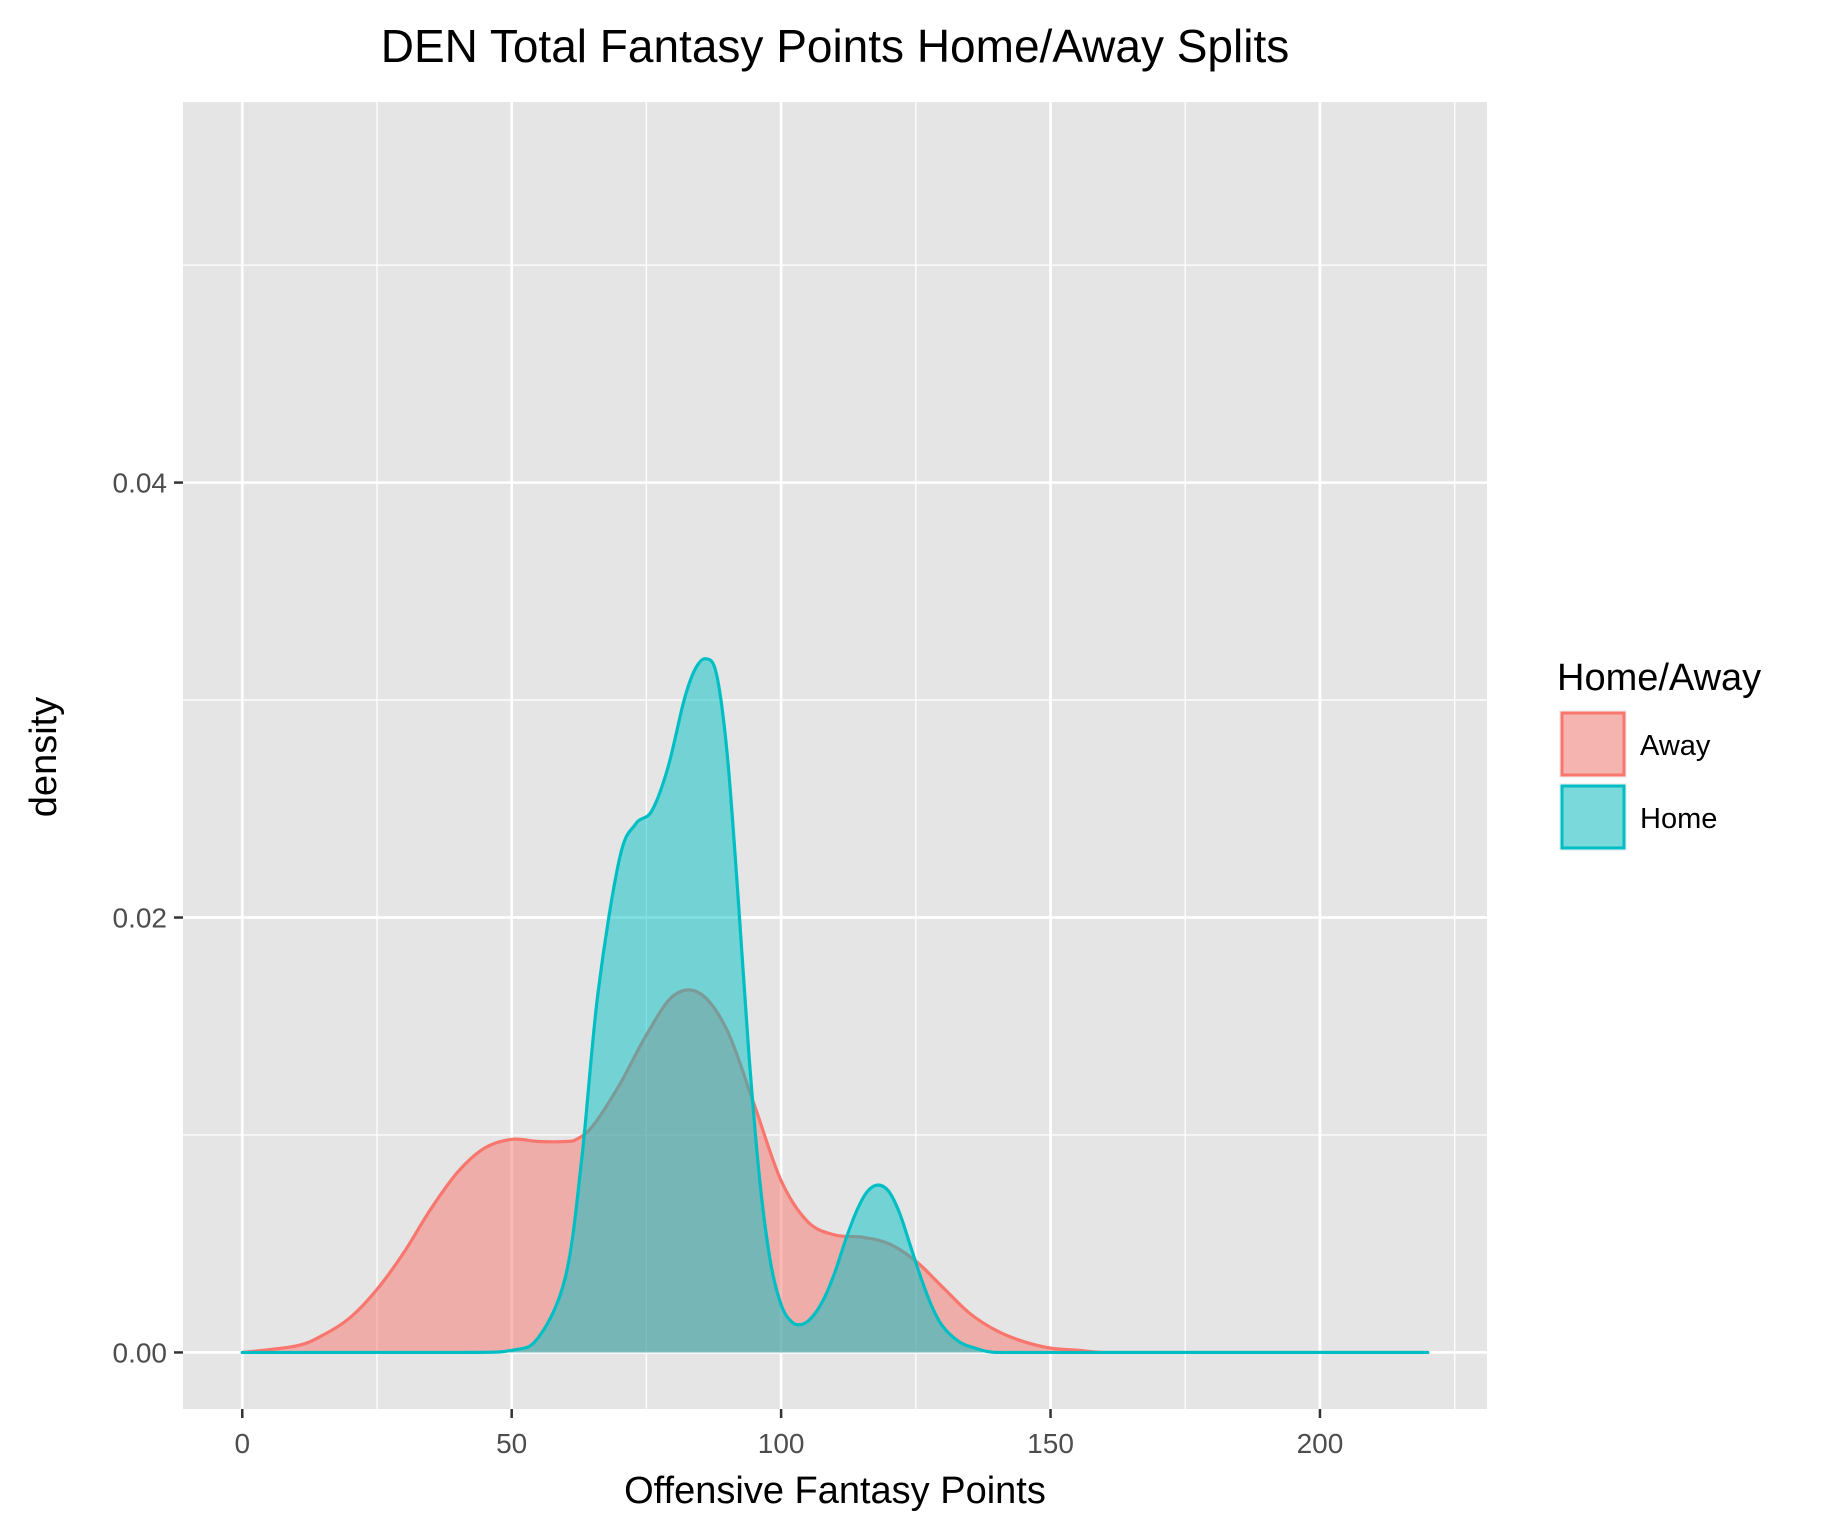 This screenshot has height=1529, width=1833. I want to click on legend-title: Home/Away, so click(1659, 678).